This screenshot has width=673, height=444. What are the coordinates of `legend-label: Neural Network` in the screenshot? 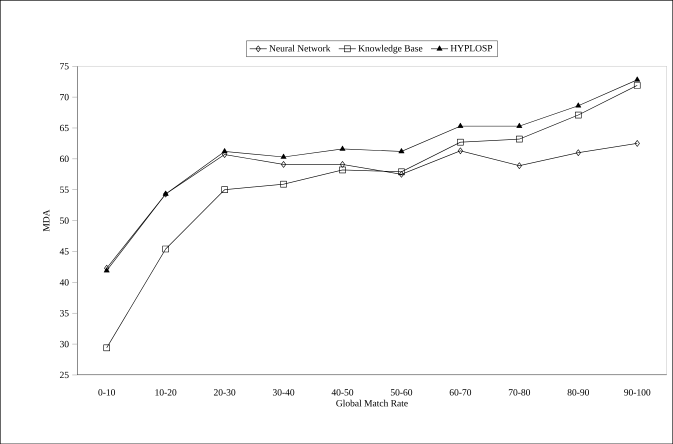 It's located at (299, 48).